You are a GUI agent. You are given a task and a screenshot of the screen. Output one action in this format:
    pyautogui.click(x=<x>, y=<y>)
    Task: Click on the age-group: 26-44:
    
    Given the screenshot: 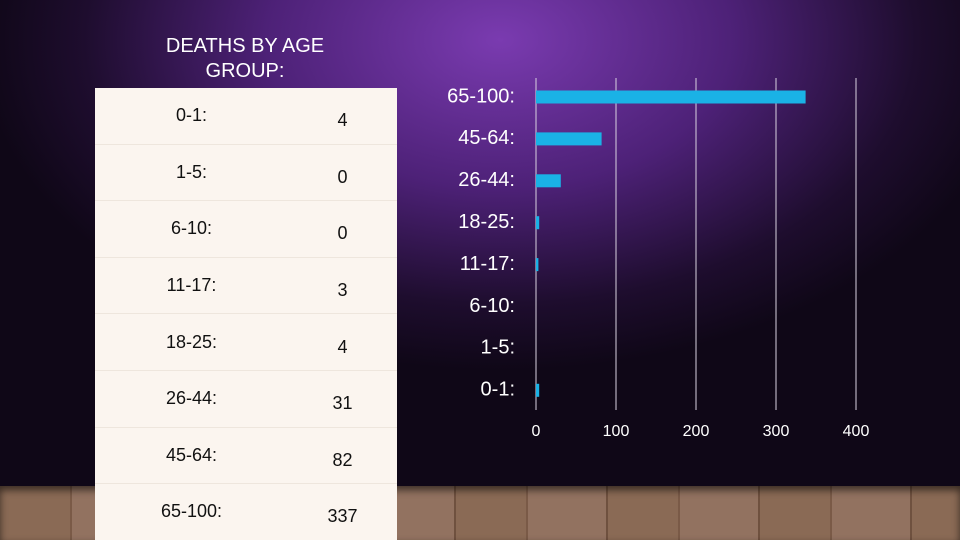 What is the action you would take?
    pyautogui.click(x=191, y=399)
    